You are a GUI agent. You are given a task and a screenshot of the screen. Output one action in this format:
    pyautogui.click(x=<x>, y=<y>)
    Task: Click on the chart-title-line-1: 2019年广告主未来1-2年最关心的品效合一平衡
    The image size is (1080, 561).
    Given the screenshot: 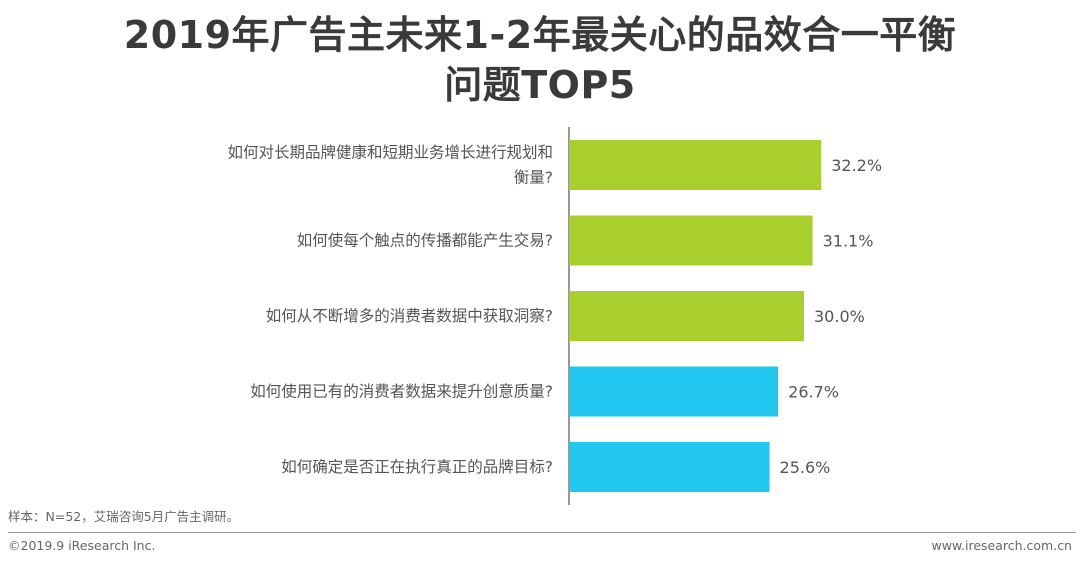 What is the action you would take?
    pyautogui.click(x=540, y=35)
    